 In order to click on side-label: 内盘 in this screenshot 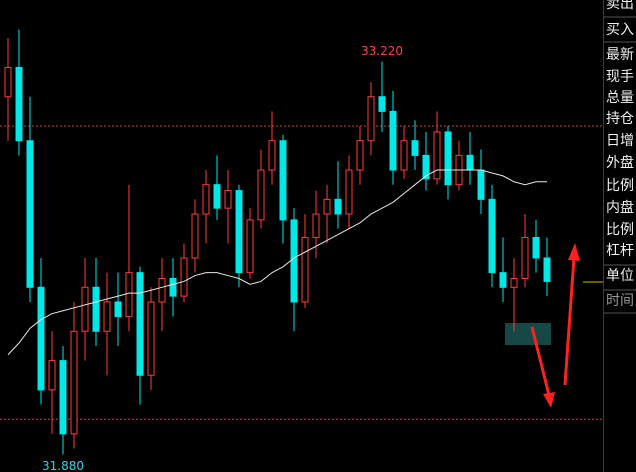, I will do `click(620, 207)`.